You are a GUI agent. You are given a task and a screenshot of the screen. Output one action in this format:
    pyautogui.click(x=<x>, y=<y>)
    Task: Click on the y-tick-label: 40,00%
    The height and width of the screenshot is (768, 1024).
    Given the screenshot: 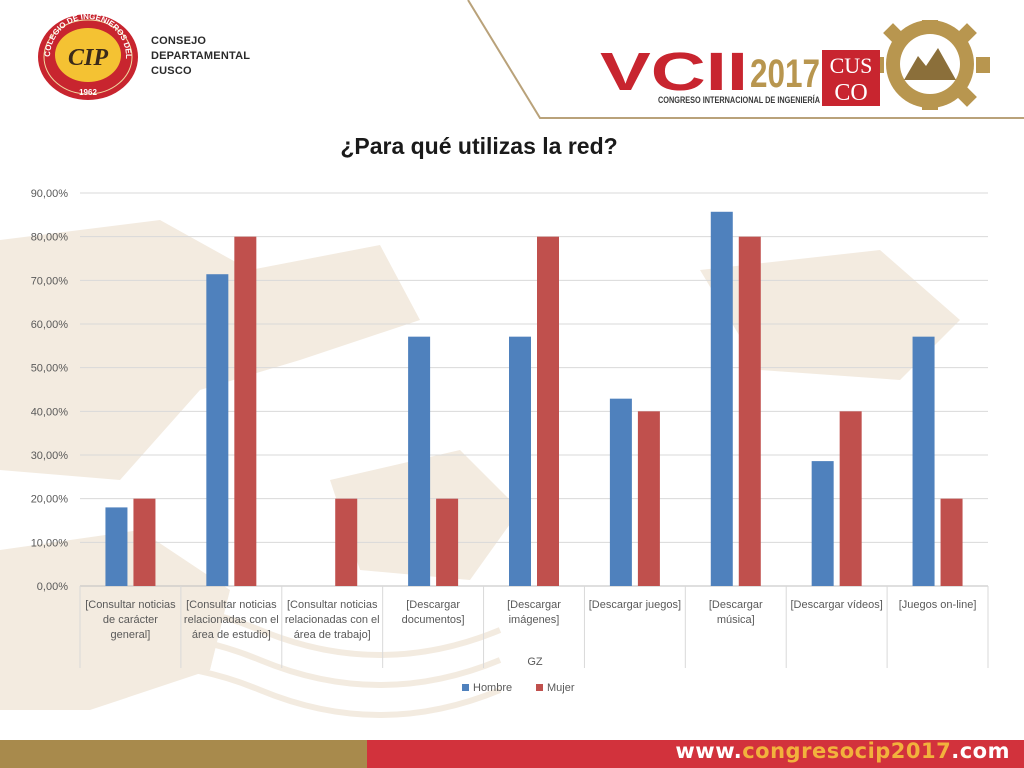 What is the action you would take?
    pyautogui.click(x=50, y=412)
    